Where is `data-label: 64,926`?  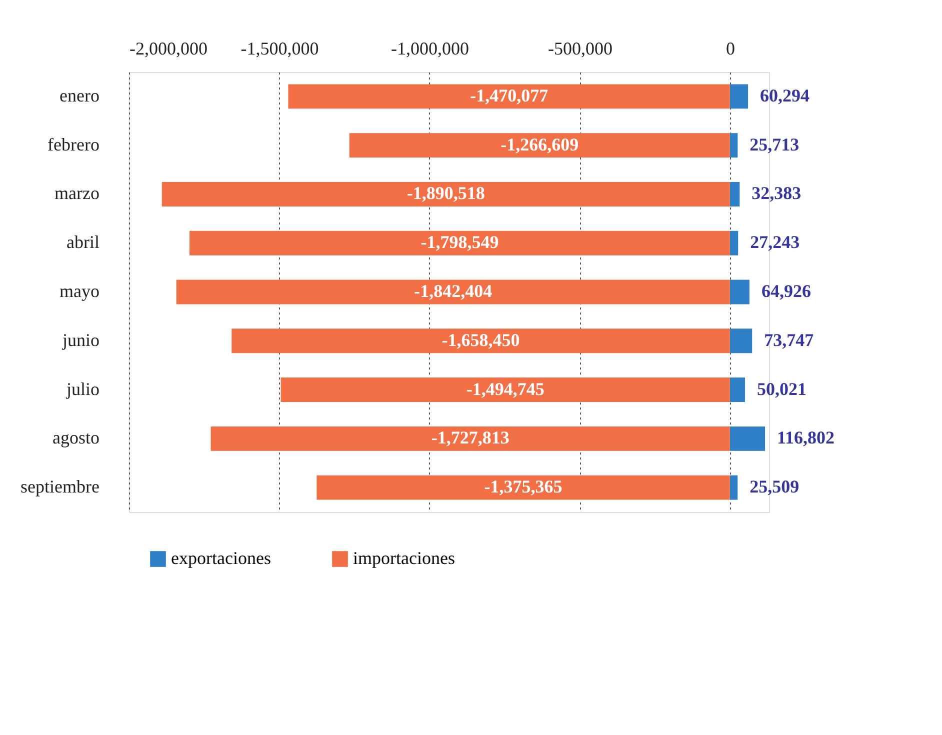 data-label: 64,926 is located at coordinates (786, 291).